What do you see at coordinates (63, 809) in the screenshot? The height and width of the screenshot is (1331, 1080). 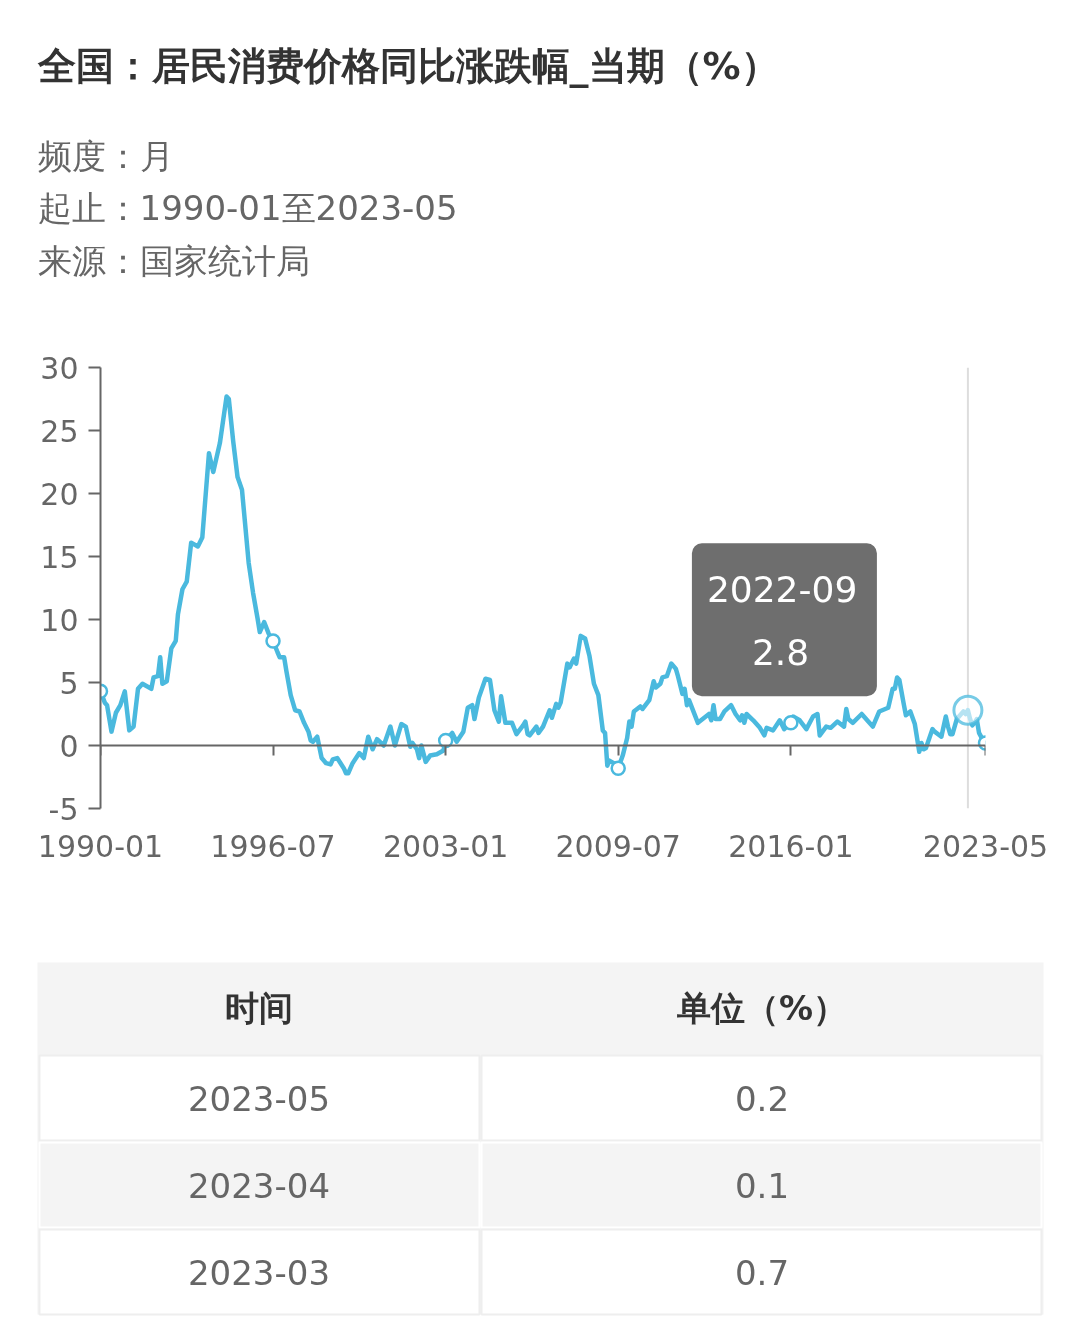 I see `y-tick-label: -5` at bounding box center [63, 809].